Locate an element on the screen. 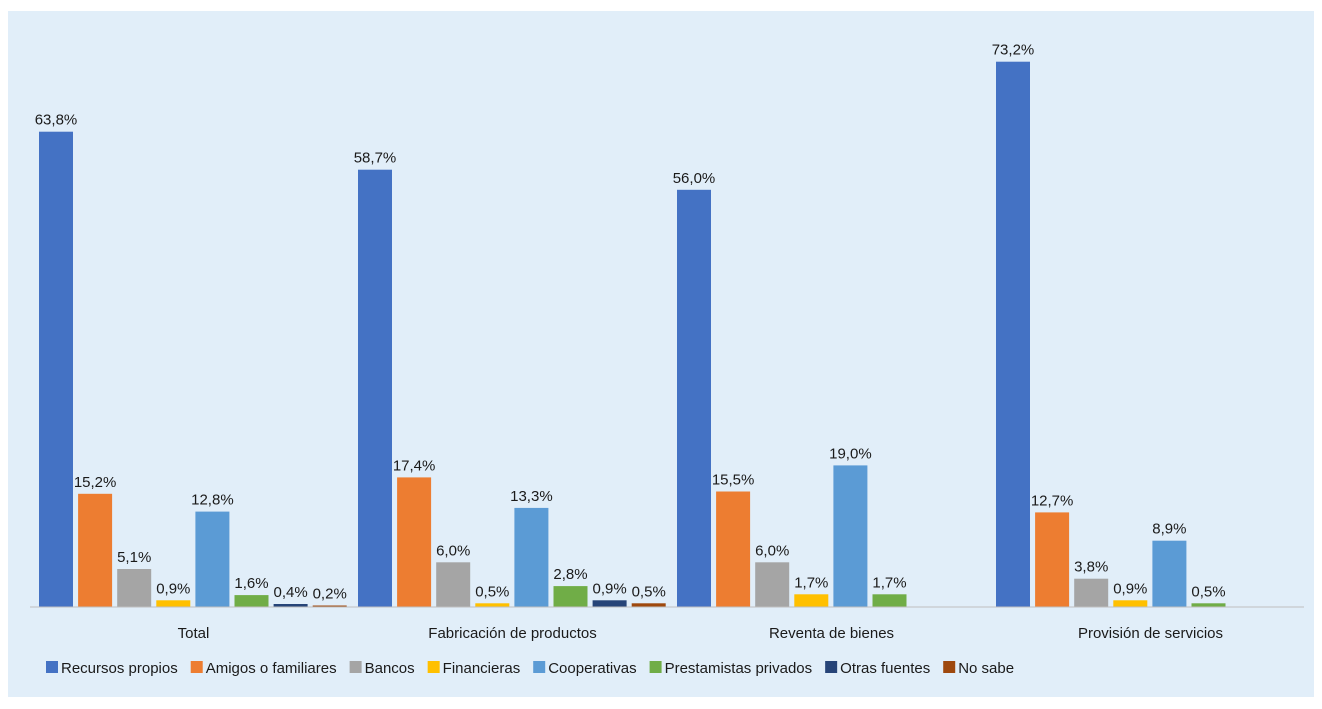 The width and height of the screenshot is (1322, 709). value-label: 58,7% is located at coordinates (375, 158).